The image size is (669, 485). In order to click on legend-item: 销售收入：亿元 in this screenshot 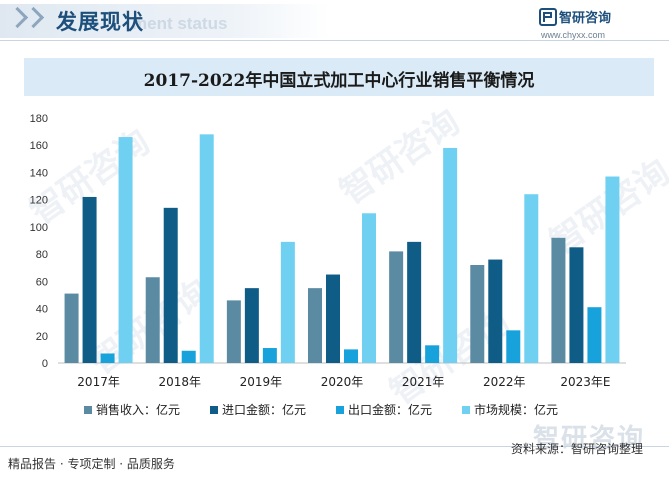, I will do `click(132, 409)`.